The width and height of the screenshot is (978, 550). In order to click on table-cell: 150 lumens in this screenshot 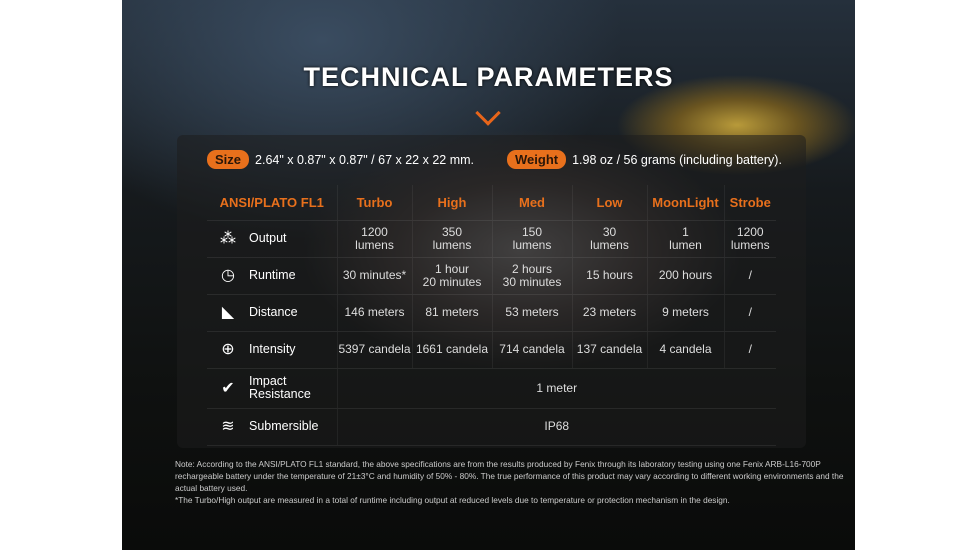, I will do `click(531, 239)`.